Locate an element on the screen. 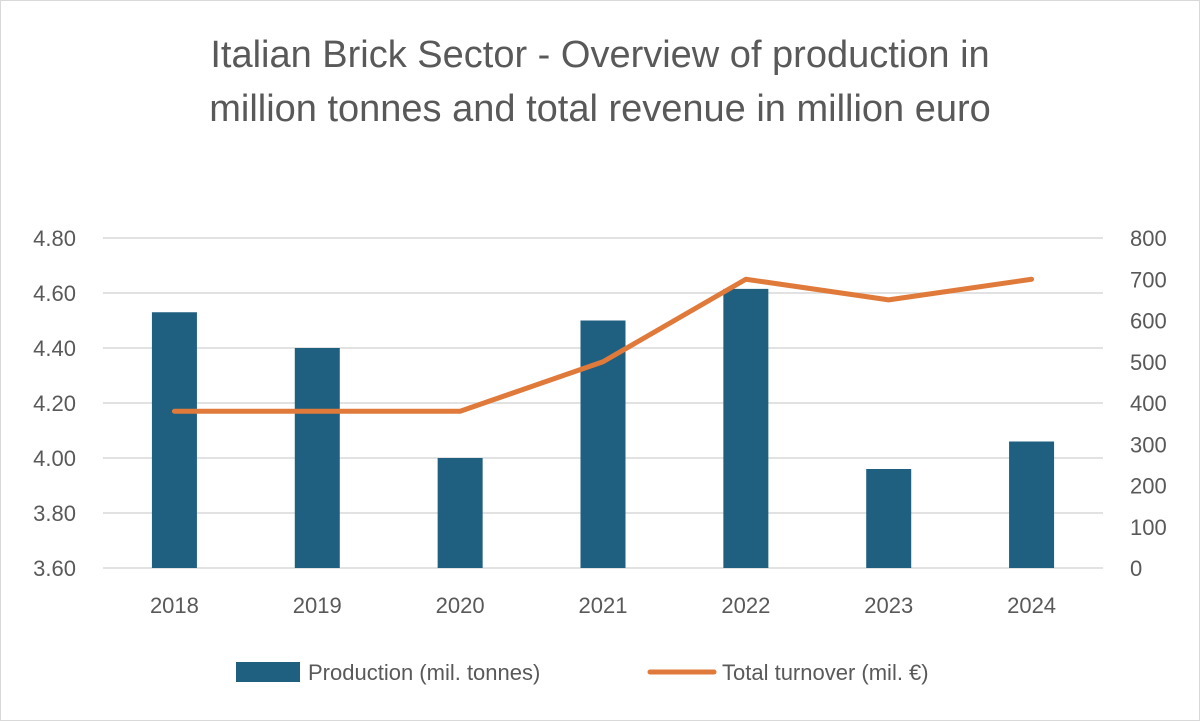  y-right-tick-label: 500 is located at coordinates (1148, 362).